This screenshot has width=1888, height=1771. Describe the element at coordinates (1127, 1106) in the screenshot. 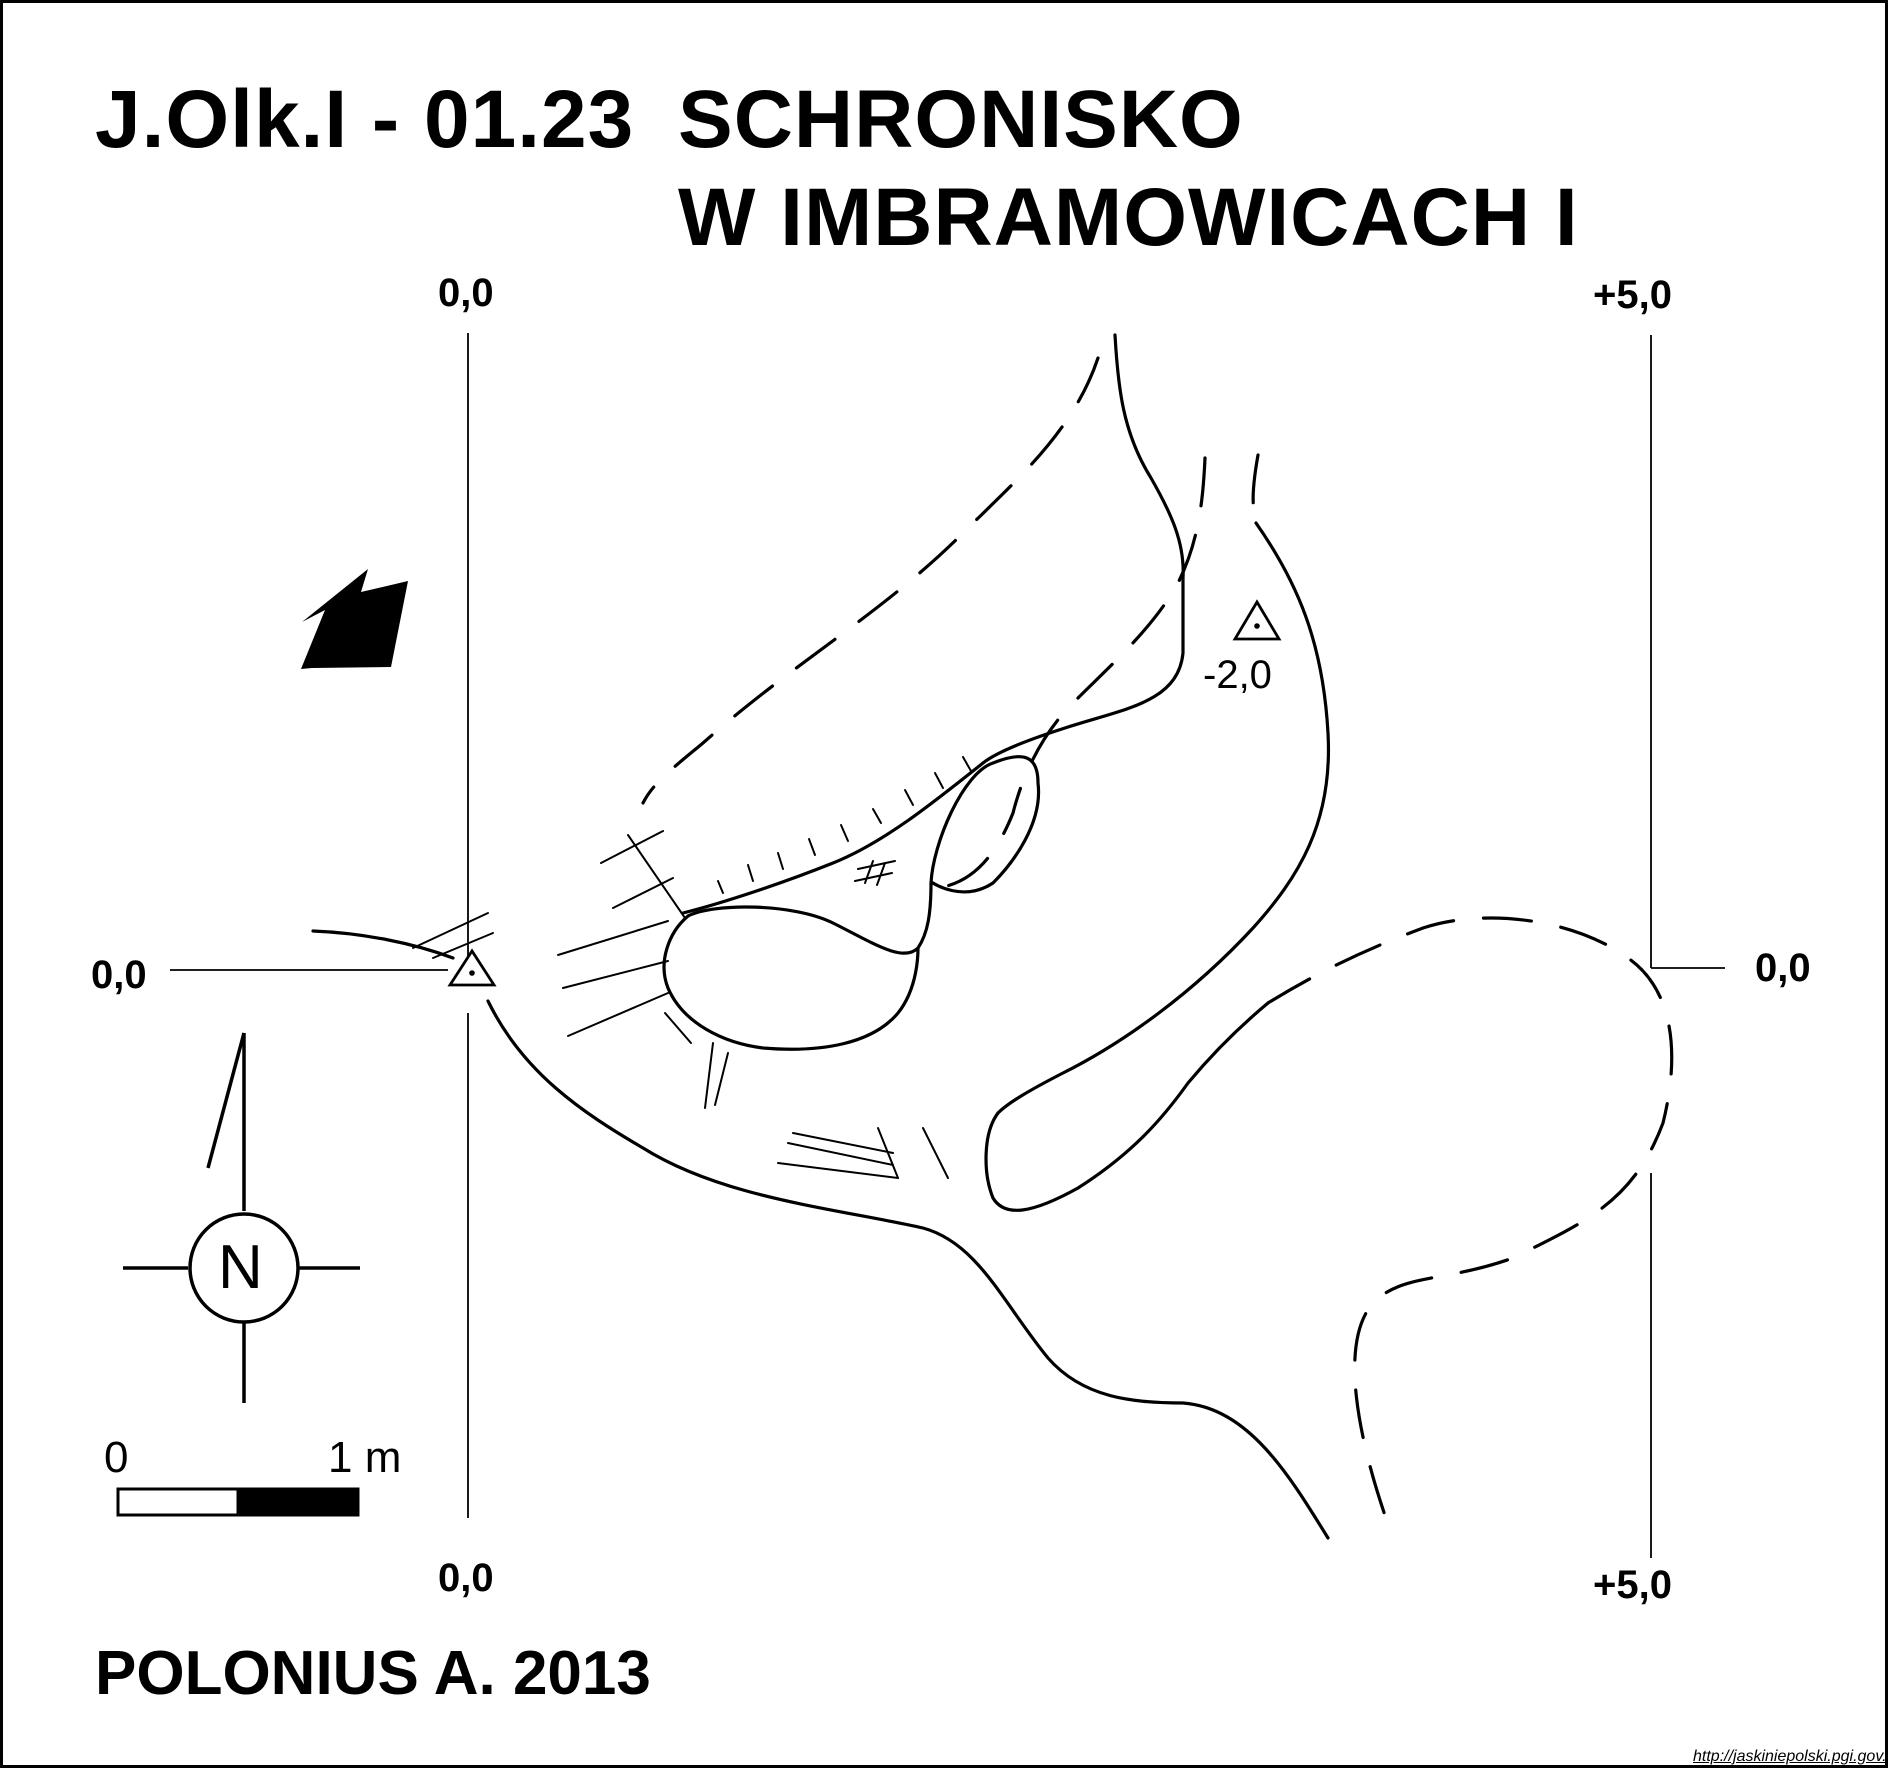

I see `wall-inner-tongue` at that location.